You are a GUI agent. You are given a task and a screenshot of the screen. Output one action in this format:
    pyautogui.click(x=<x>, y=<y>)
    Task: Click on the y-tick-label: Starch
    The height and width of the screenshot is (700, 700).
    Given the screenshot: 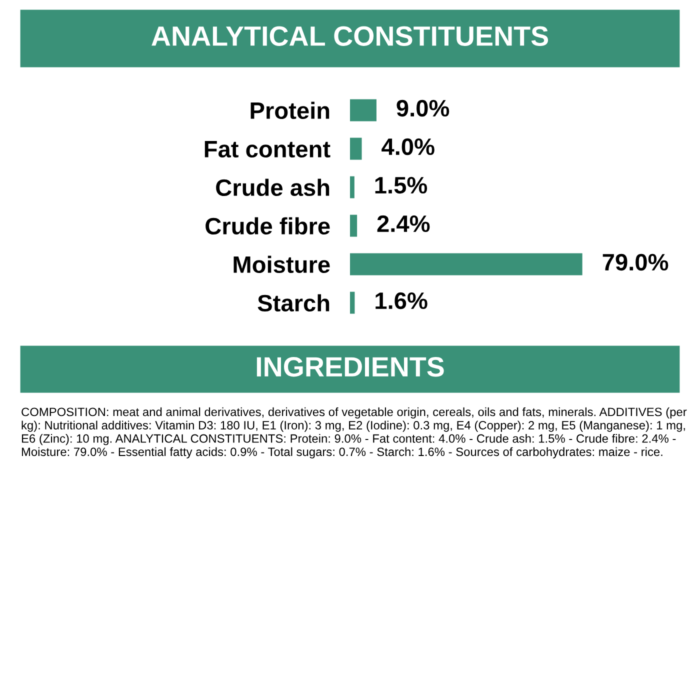 What is the action you would take?
    pyautogui.click(x=294, y=303)
    